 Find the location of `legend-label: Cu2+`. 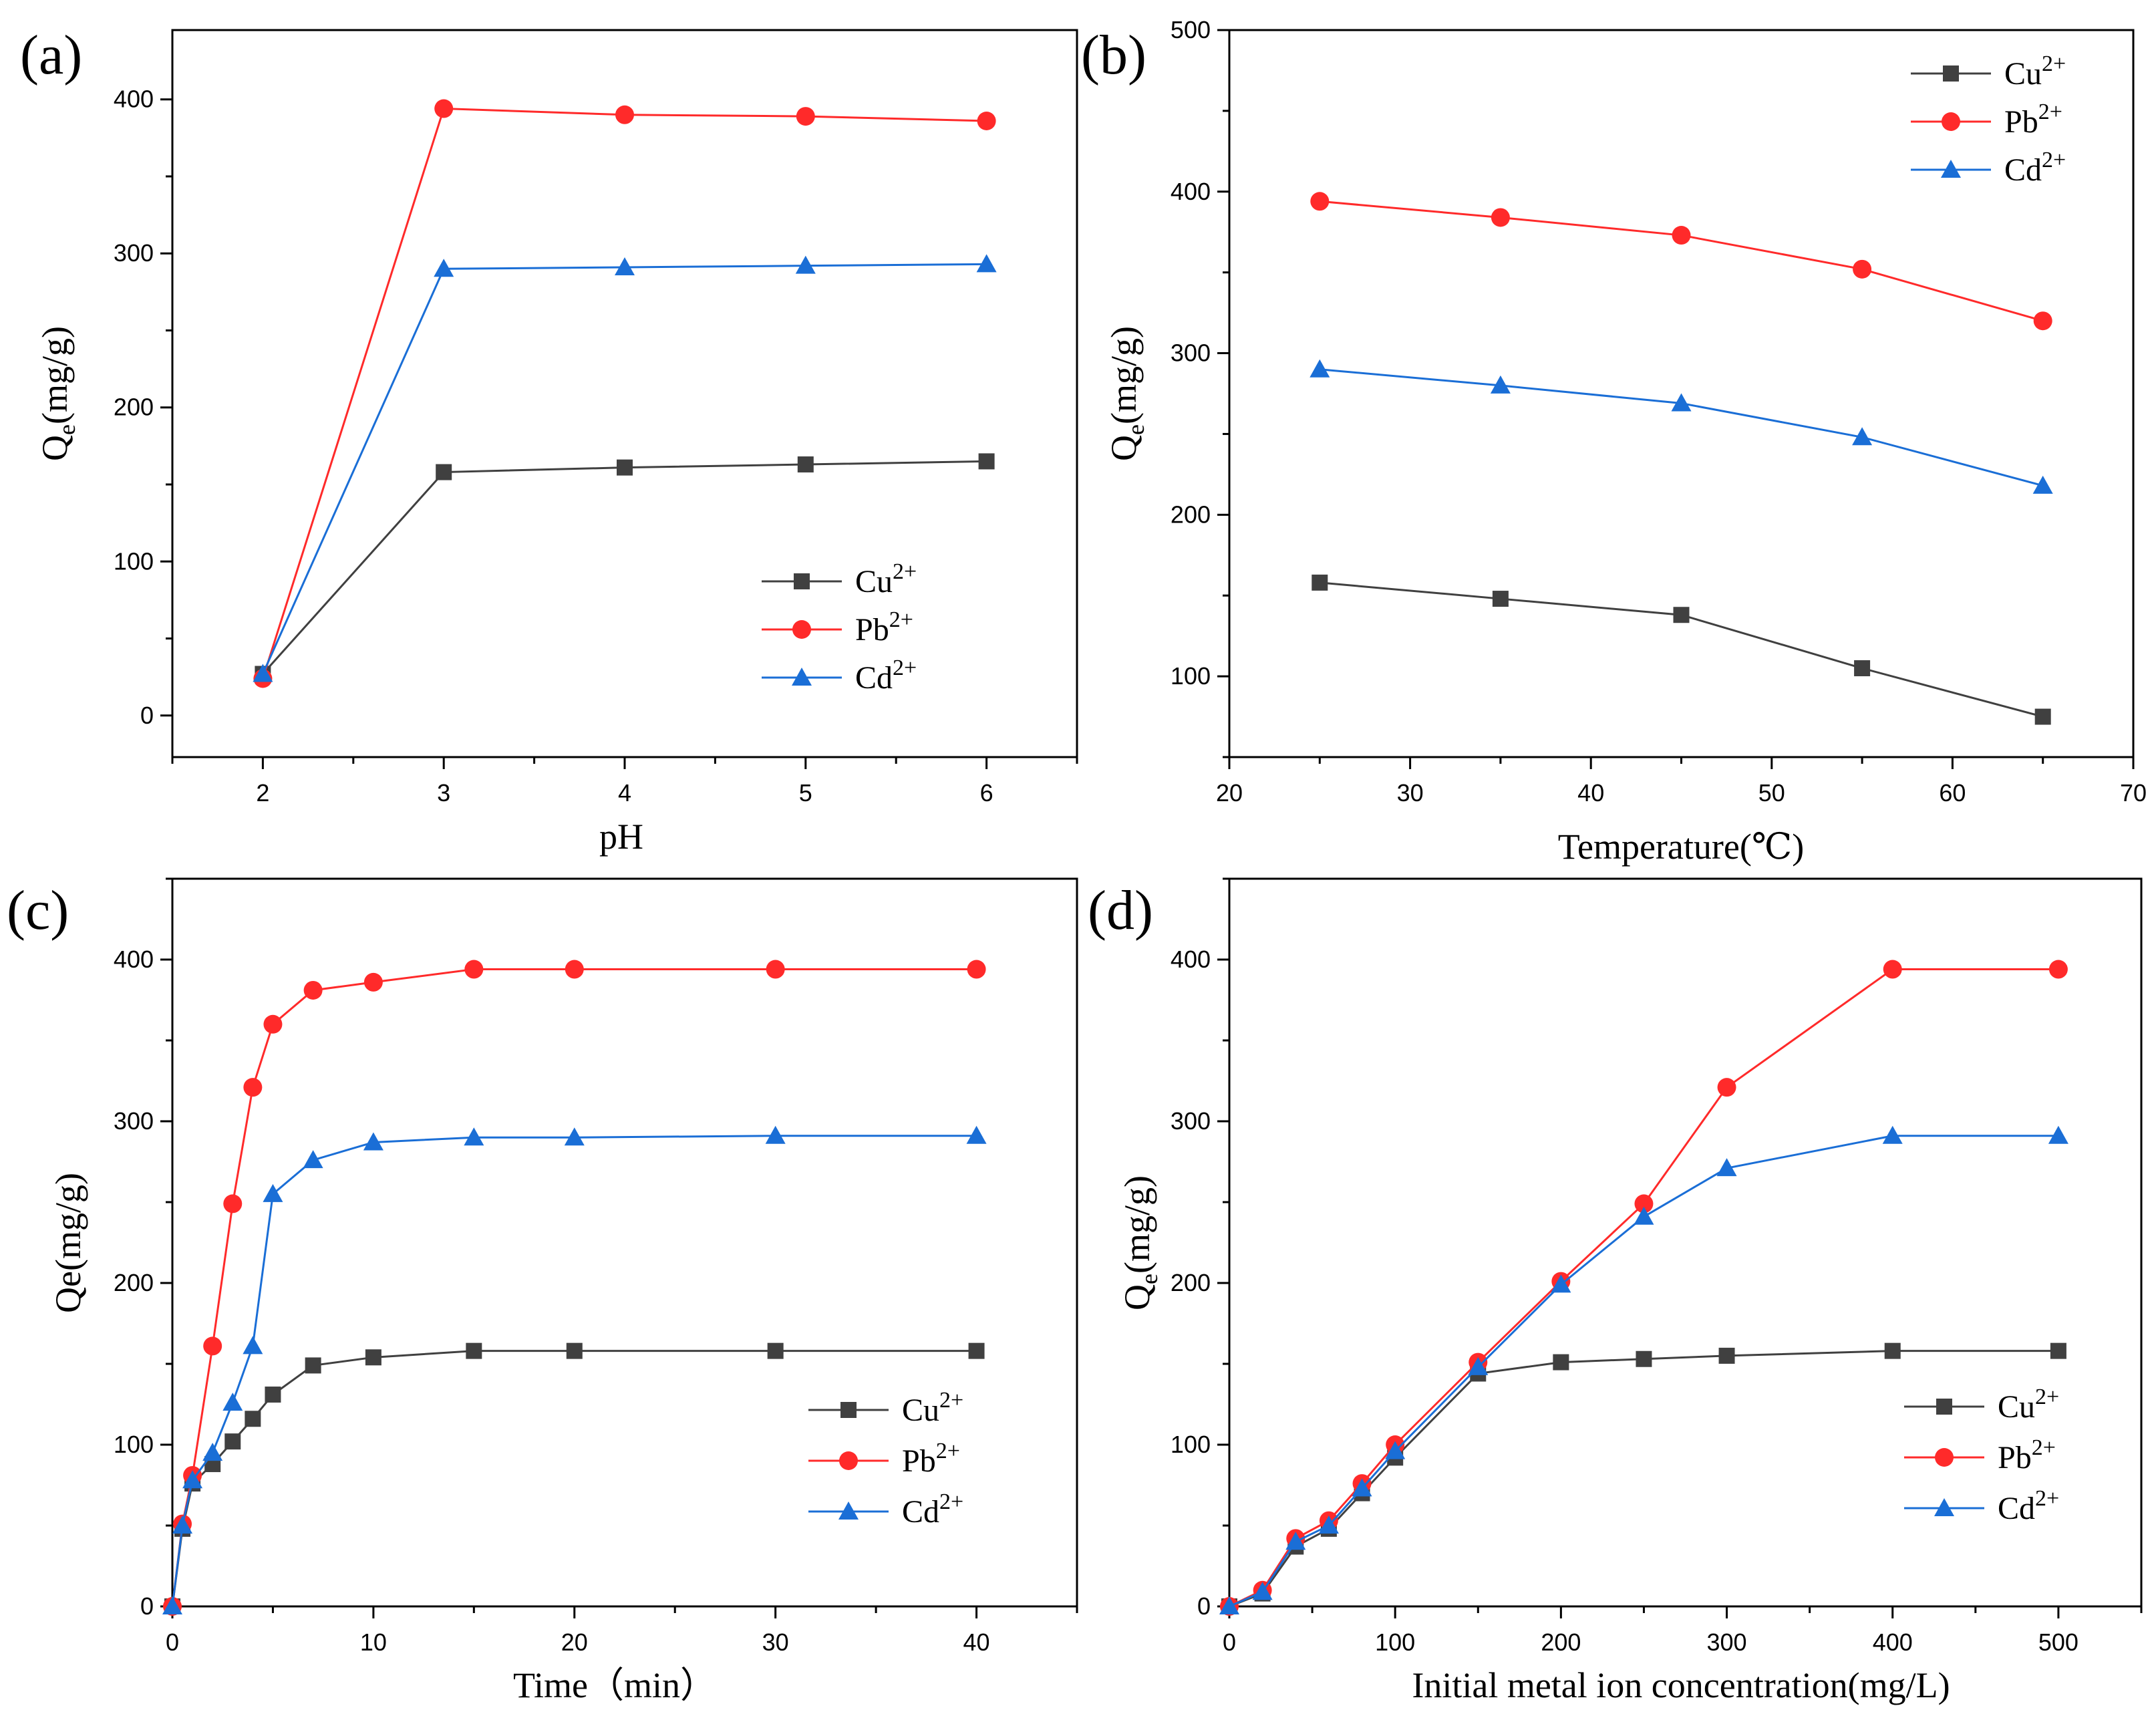

legend-label: Cu2+ is located at coordinates (886, 579).